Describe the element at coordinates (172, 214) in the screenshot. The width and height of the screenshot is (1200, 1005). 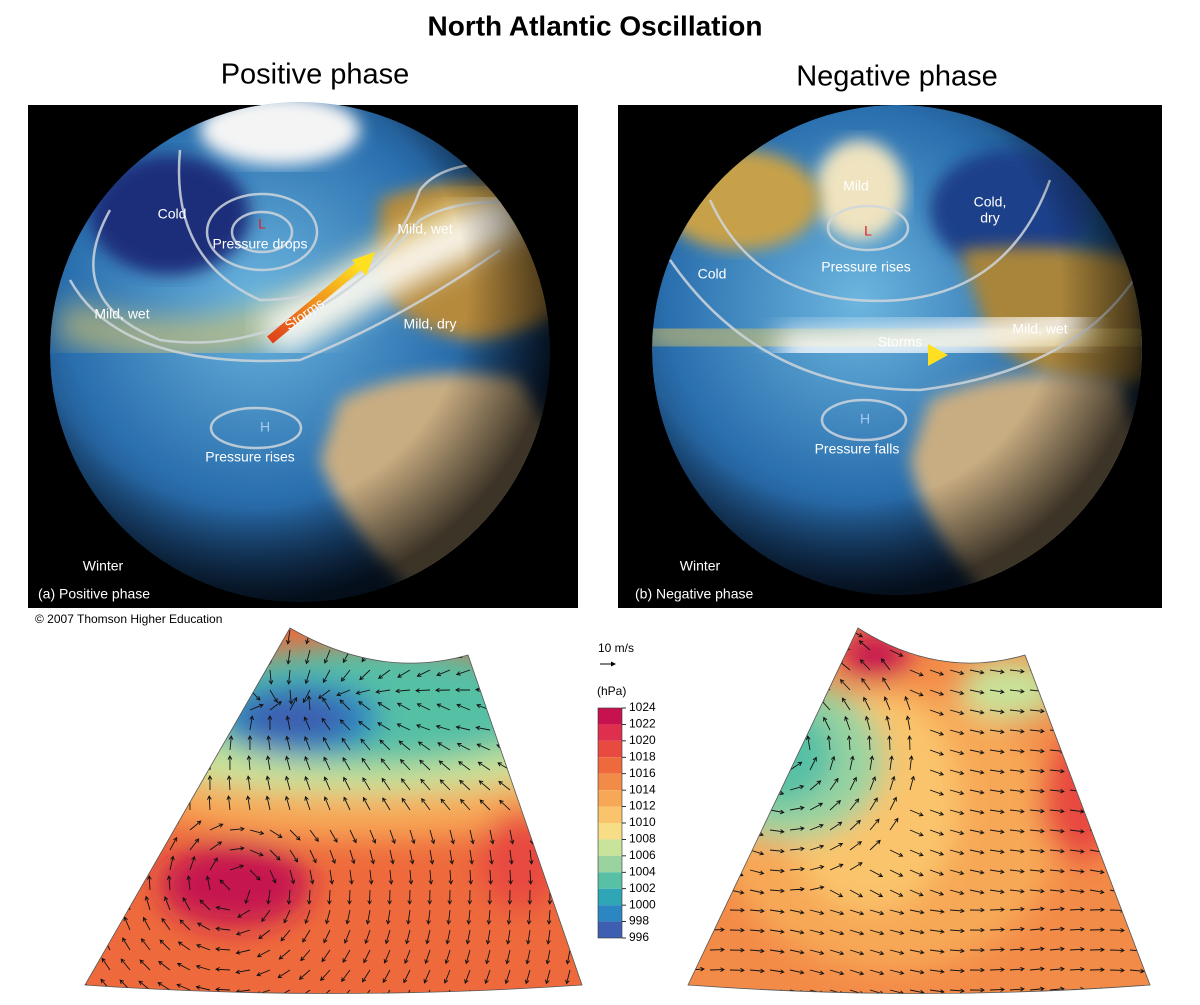
I see `globe-label: Cold` at that location.